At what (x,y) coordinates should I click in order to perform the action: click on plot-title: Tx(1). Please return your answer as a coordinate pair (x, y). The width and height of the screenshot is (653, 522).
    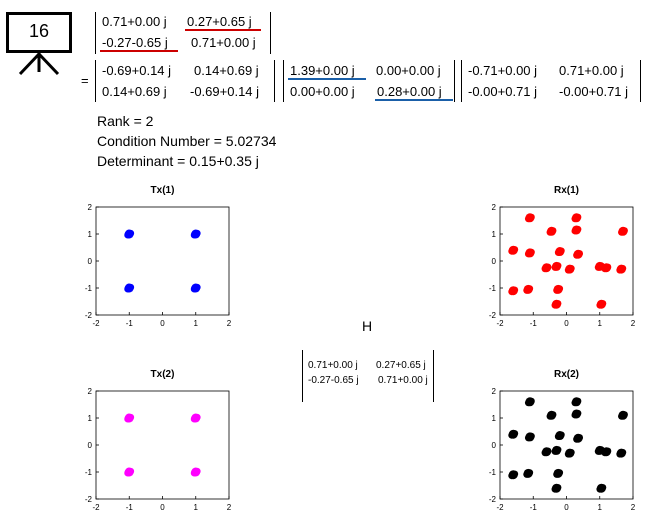
    Looking at the image, I should click on (162, 190).